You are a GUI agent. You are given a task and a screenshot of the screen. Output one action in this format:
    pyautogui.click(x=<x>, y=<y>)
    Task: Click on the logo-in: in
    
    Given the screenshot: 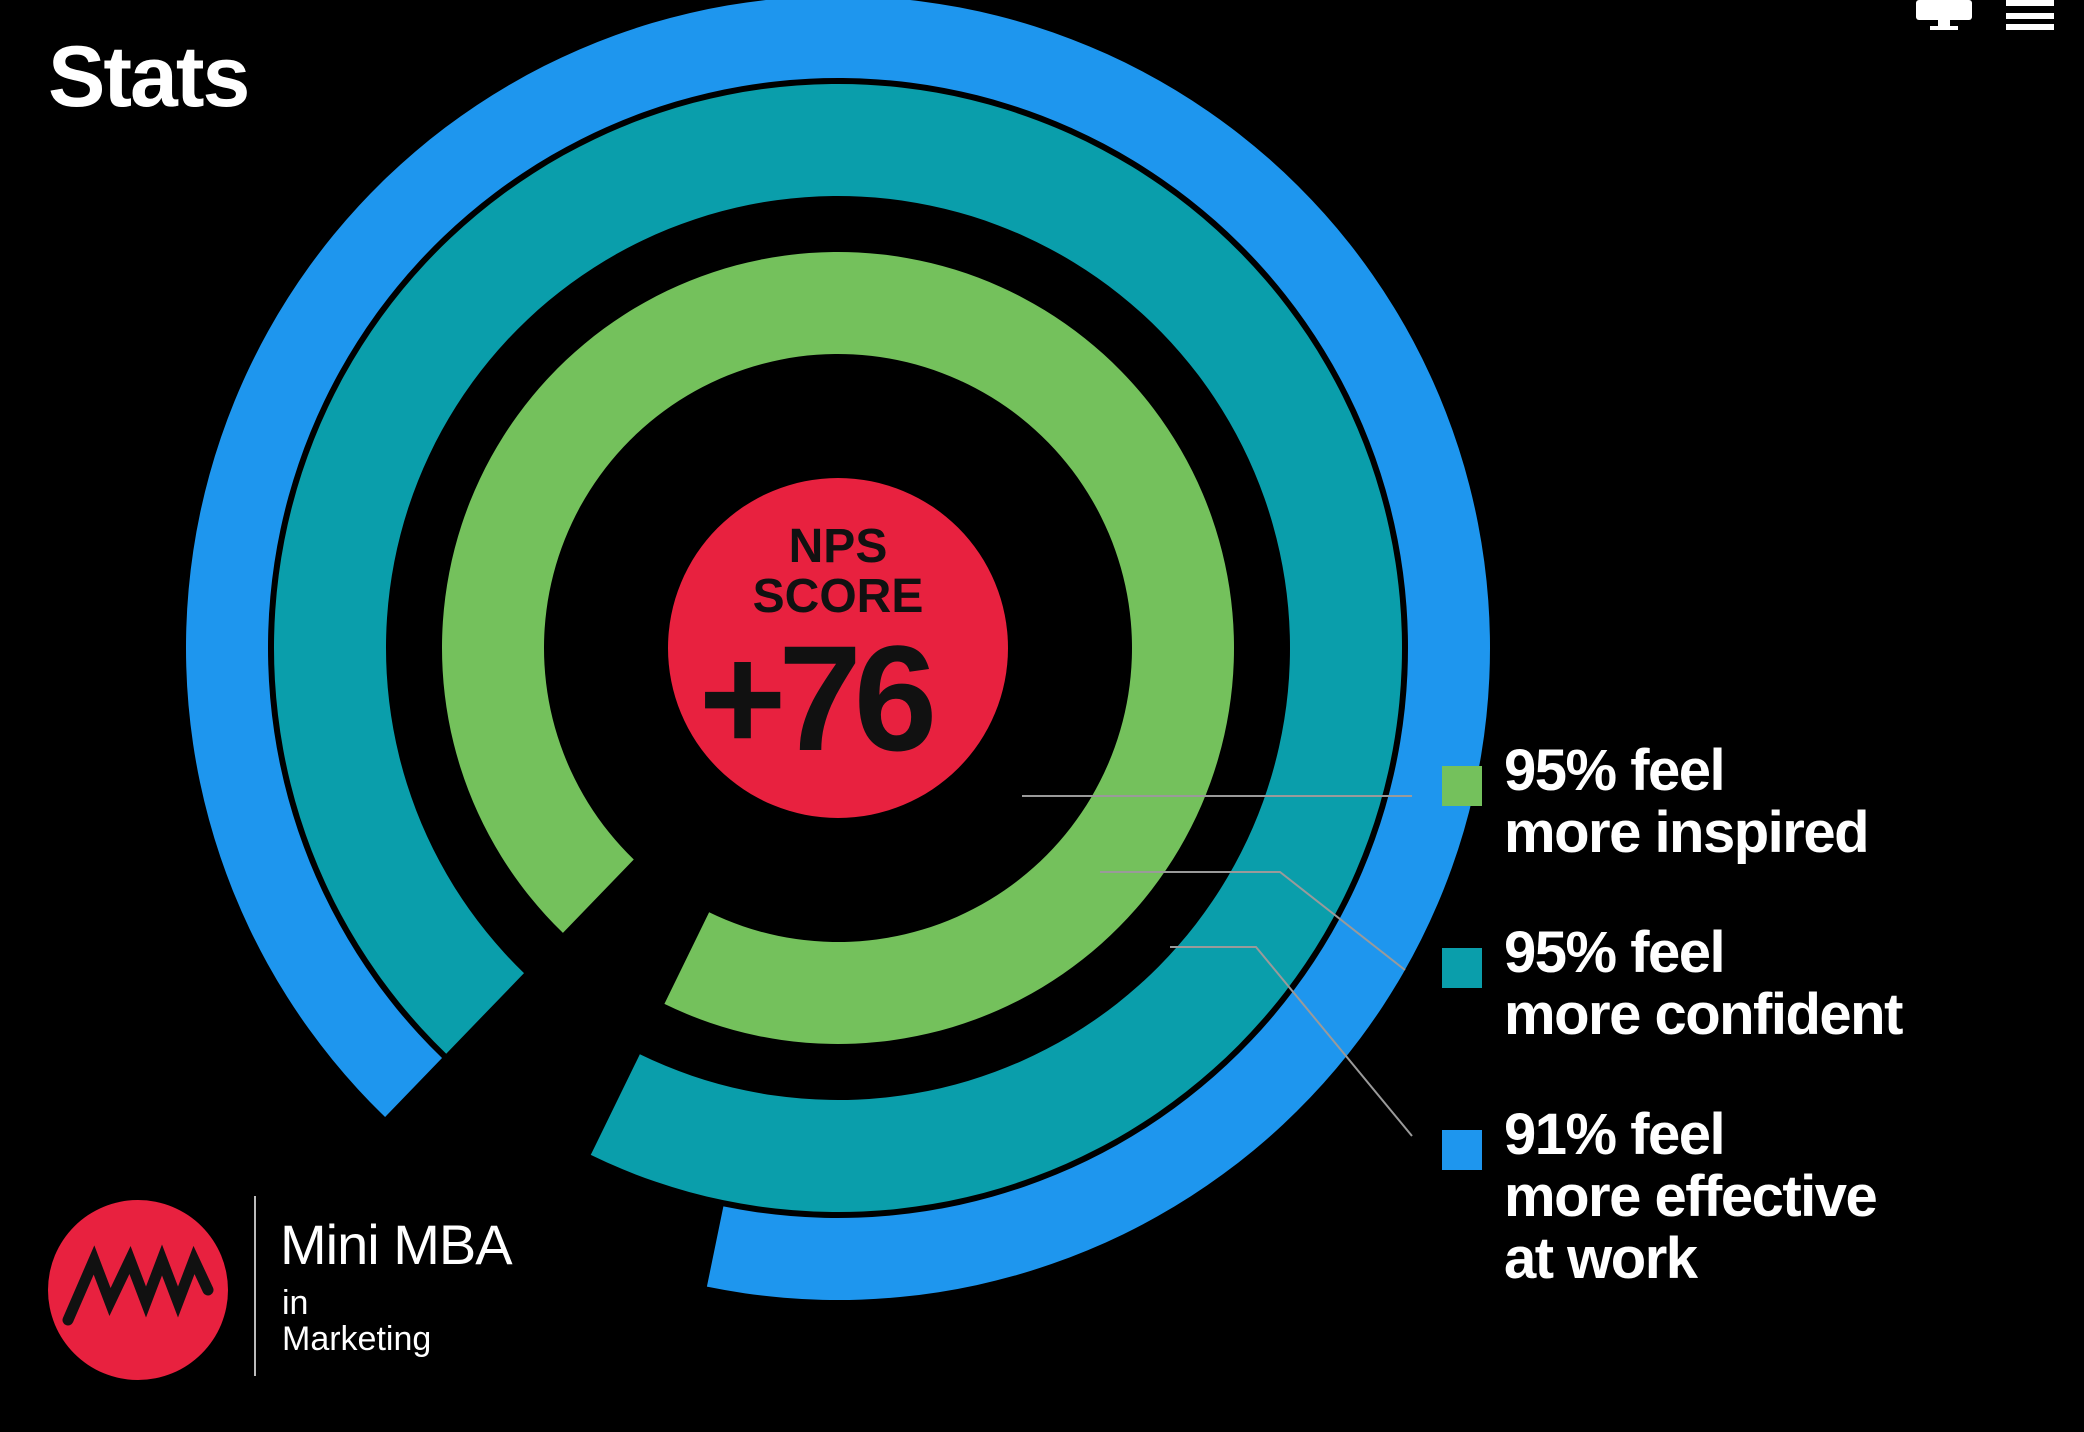 What is the action you would take?
    pyautogui.click(x=295, y=1303)
    